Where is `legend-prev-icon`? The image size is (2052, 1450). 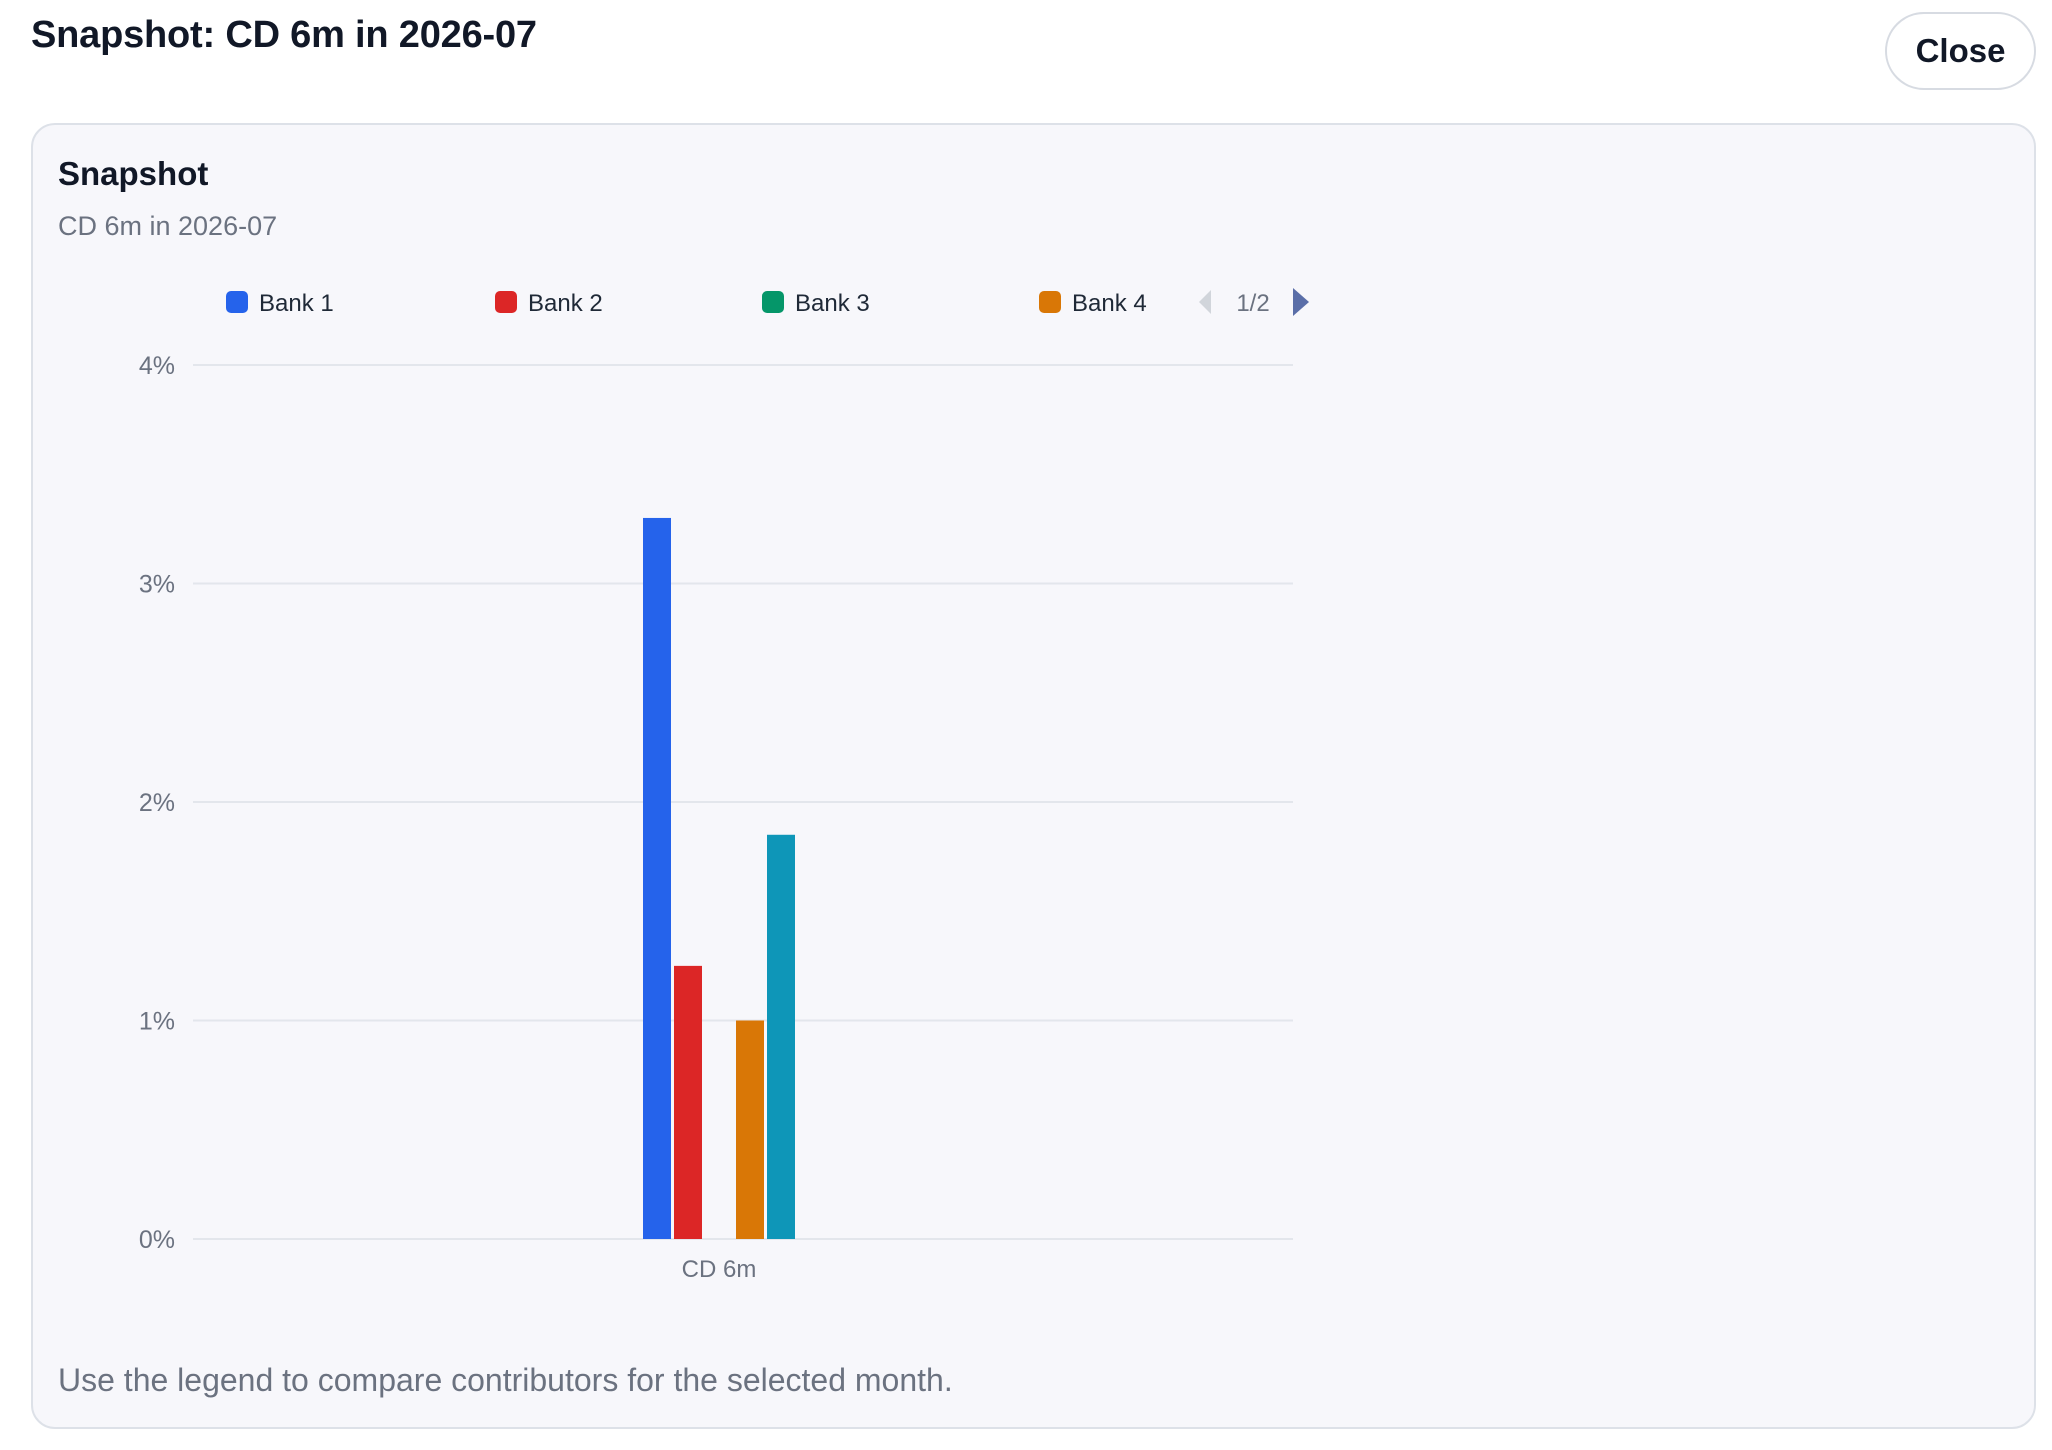 legend-prev-icon is located at coordinates (1205, 302).